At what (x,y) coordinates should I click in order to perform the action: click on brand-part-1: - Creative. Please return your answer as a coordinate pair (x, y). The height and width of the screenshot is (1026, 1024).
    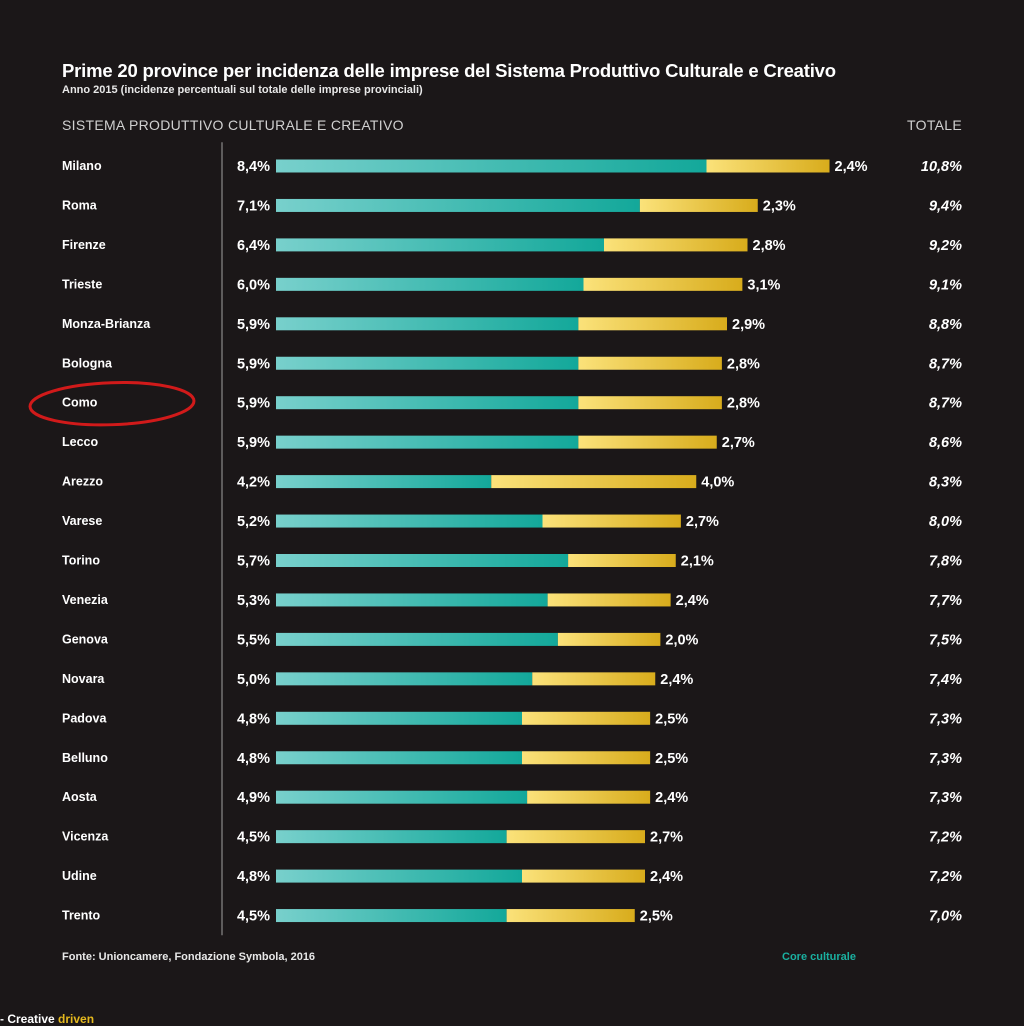
    Looking at the image, I should click on (29, 1019).